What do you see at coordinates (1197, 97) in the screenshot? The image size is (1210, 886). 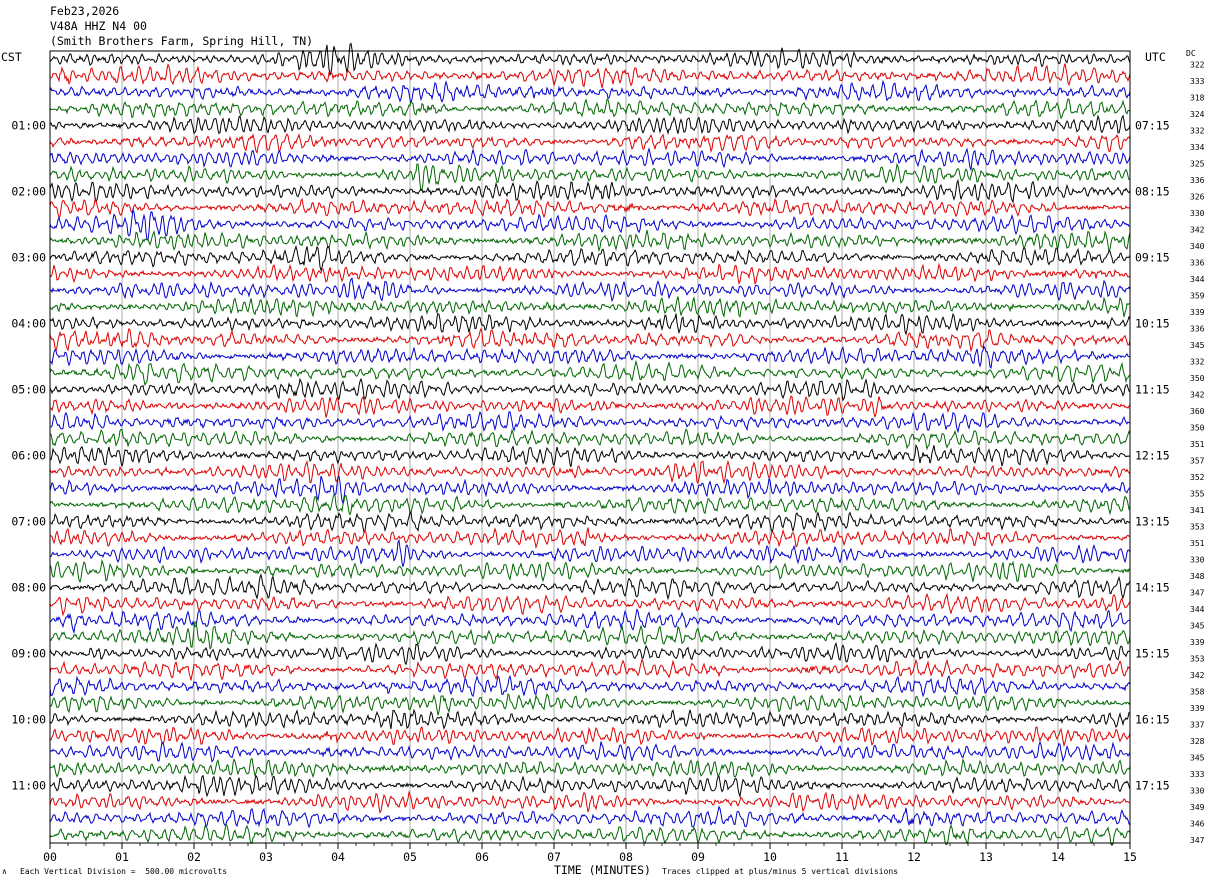 I see `dc-offset-label: 318` at bounding box center [1197, 97].